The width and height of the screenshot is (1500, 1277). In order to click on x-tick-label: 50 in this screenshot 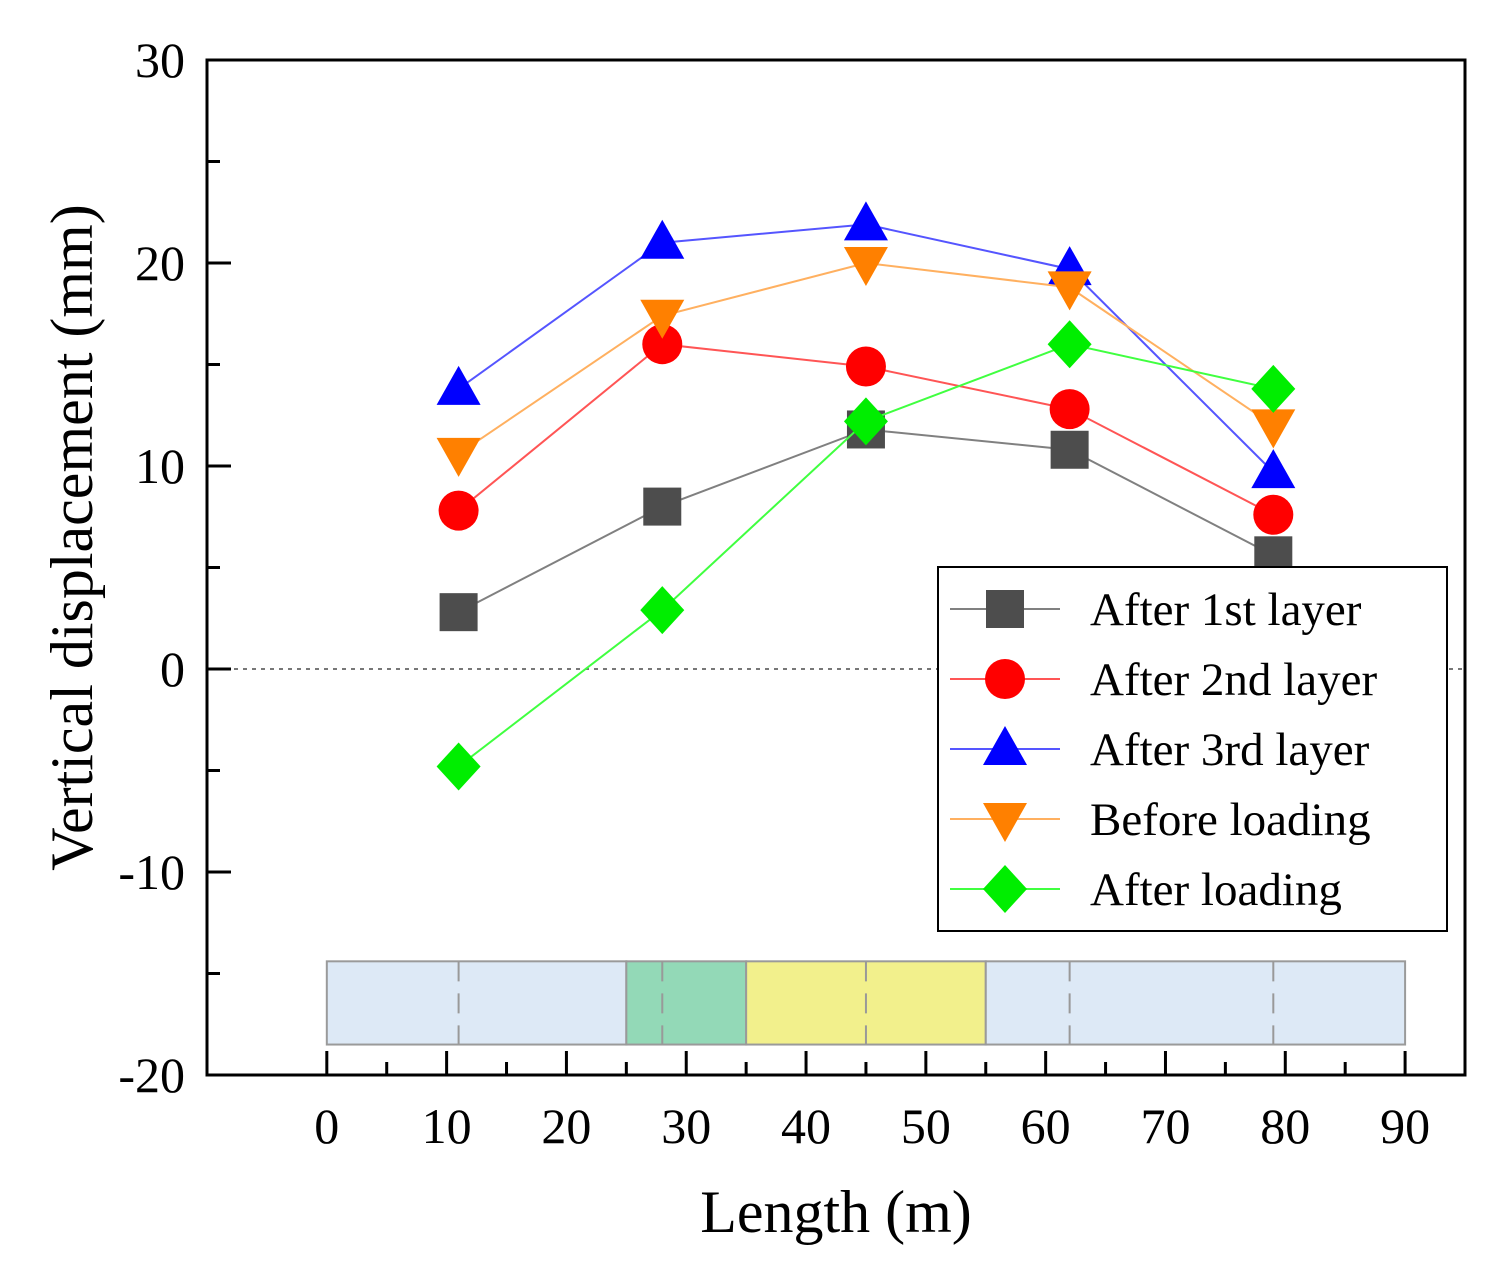, I will do `click(926, 1126)`.